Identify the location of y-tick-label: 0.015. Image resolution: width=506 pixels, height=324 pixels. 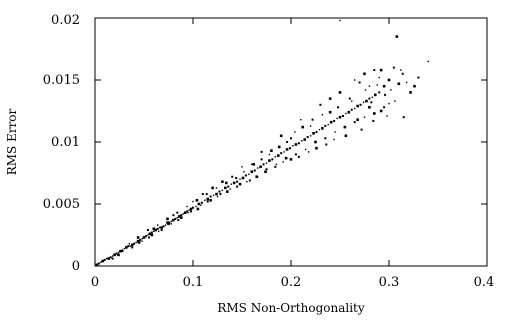
(61, 80).